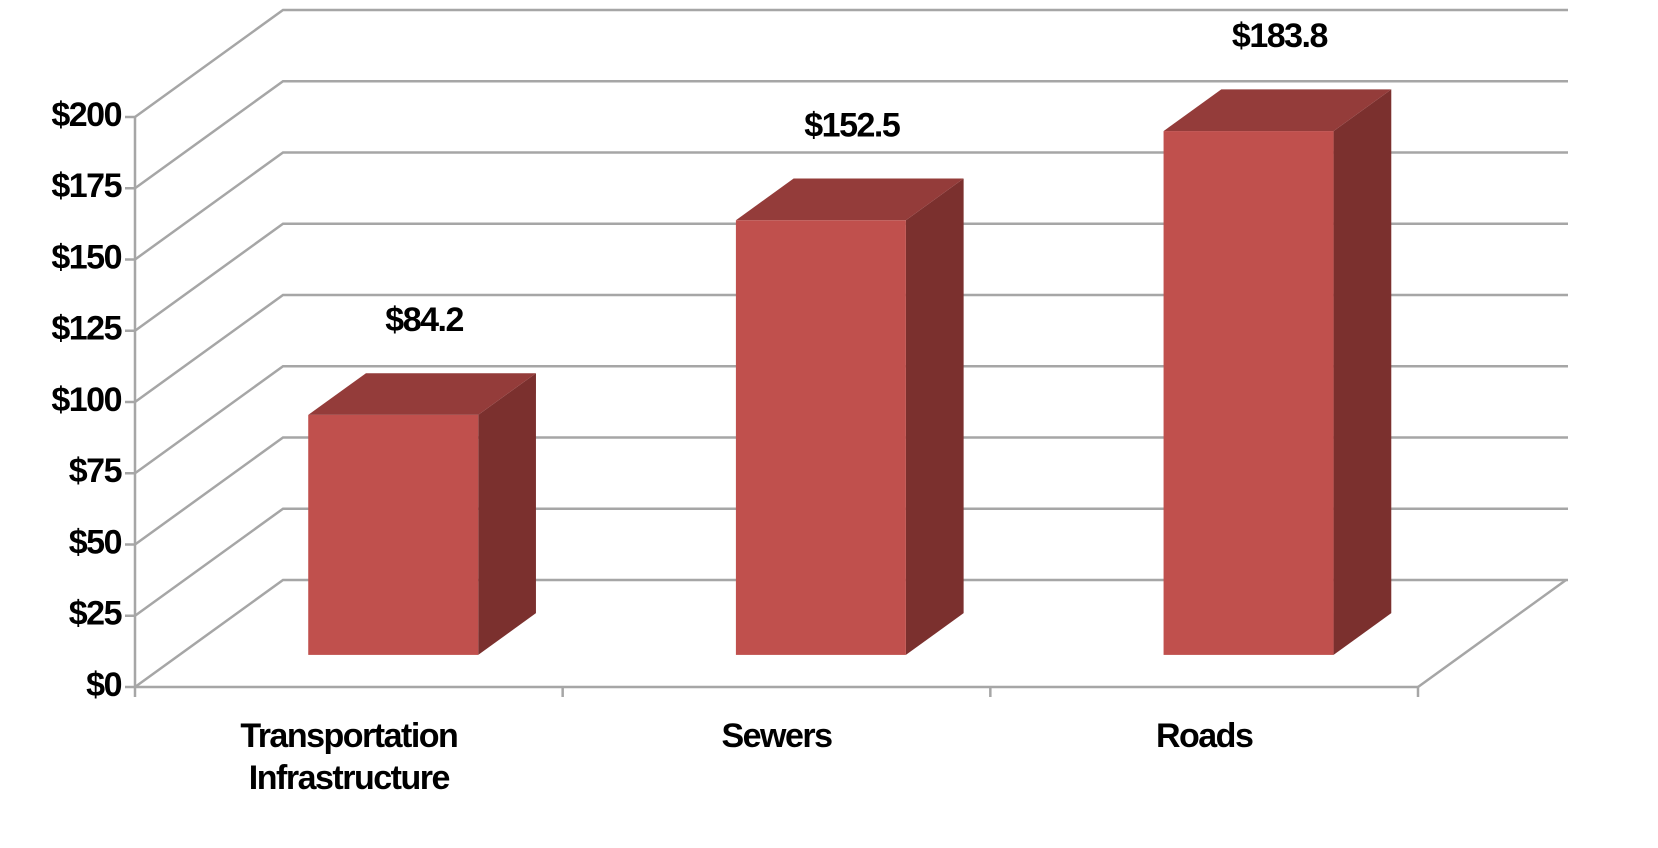 Image resolution: width=1658 pixels, height=848 pixels. Describe the element at coordinates (95, 614) in the screenshot. I see `y-tick-label: $25` at that location.